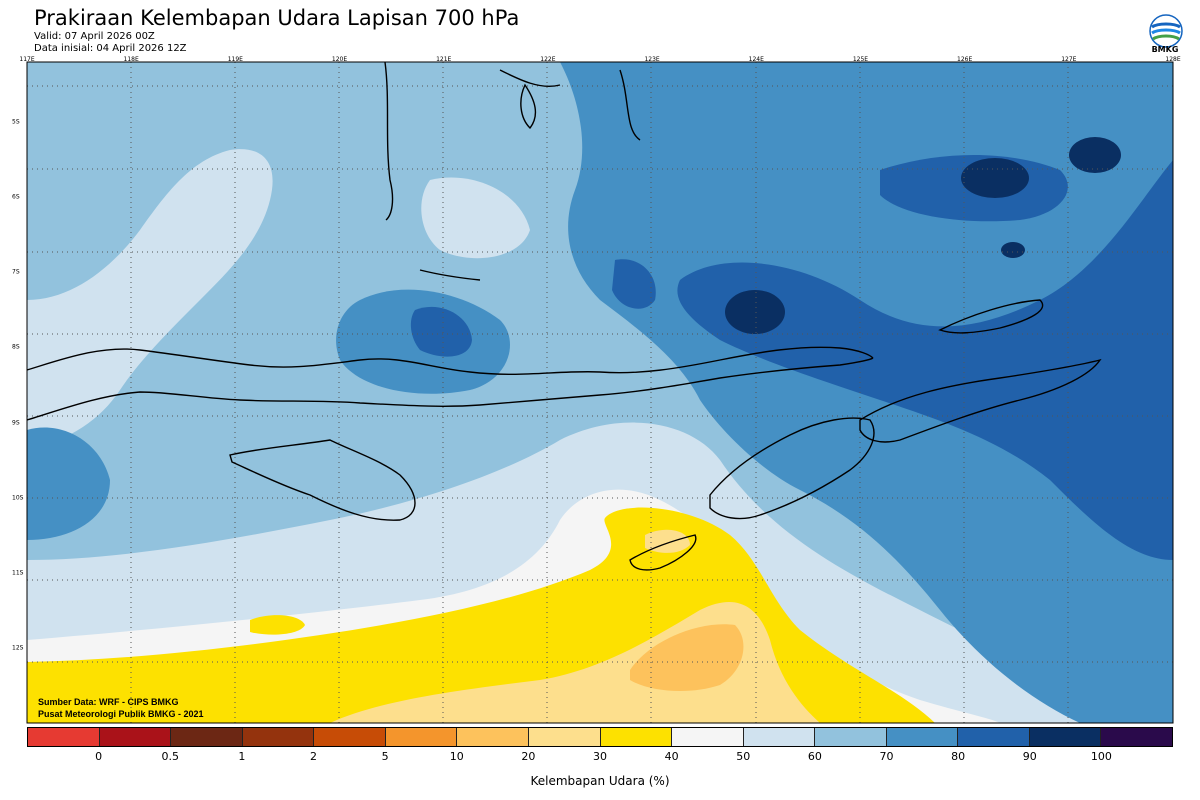 The height and width of the screenshot is (800, 1200). I want to click on colorbar, so click(600, 737).